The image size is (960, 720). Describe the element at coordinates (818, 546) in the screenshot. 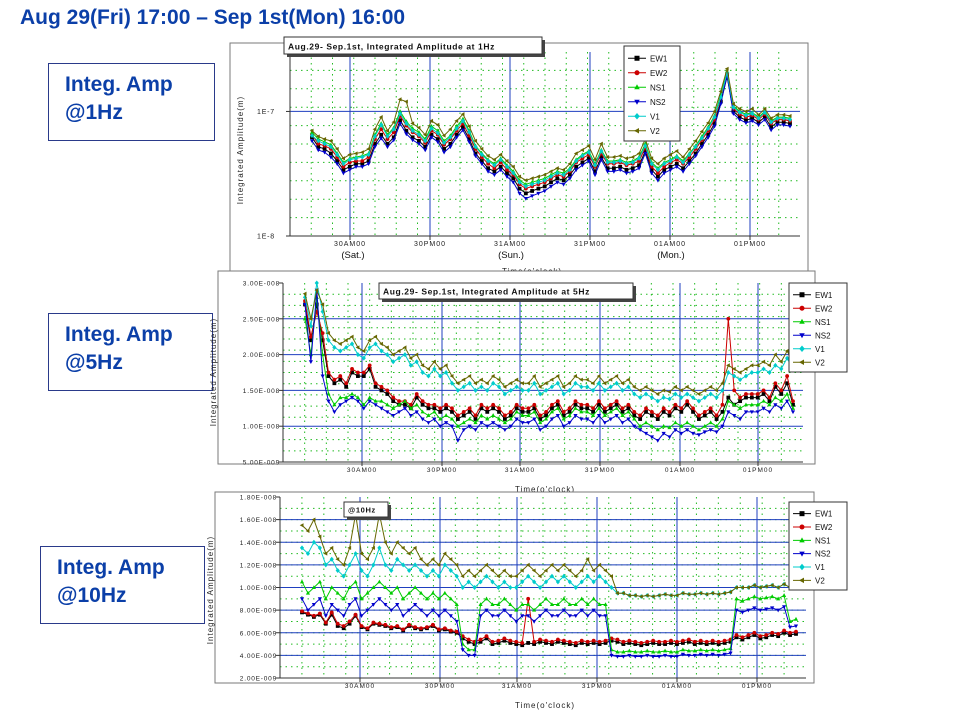

I see `legend: EW1 EW2 NS1 NS2 V1 V2` at that location.